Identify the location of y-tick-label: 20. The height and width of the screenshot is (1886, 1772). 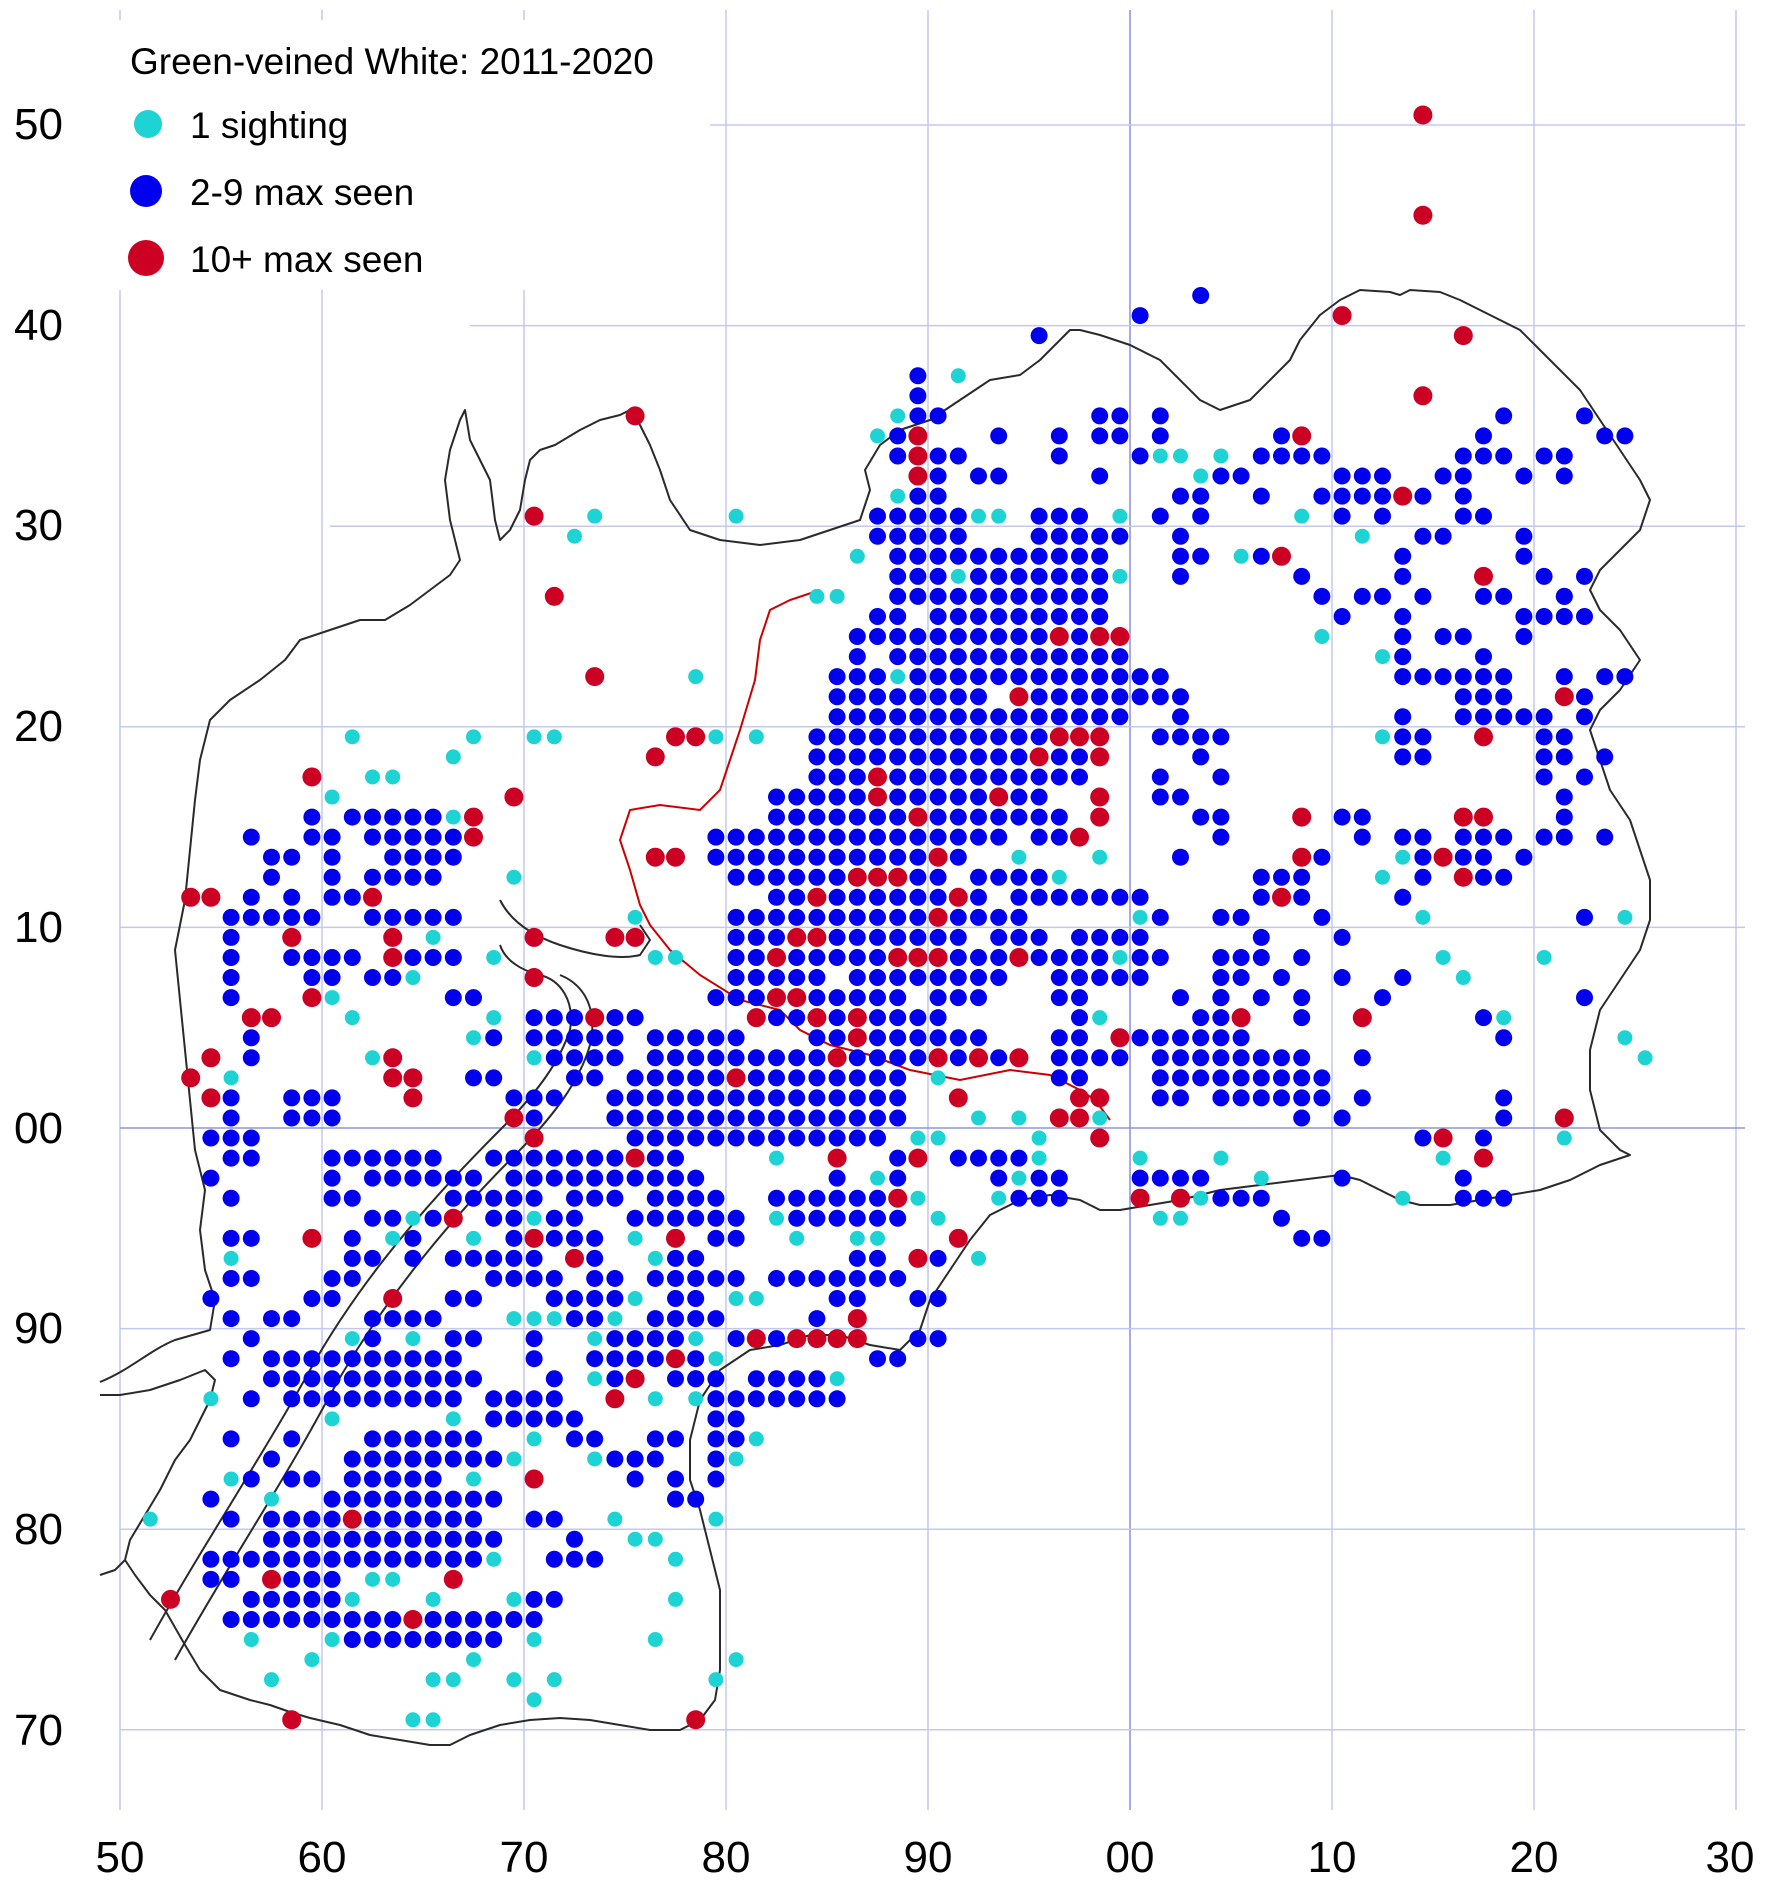
(38, 726).